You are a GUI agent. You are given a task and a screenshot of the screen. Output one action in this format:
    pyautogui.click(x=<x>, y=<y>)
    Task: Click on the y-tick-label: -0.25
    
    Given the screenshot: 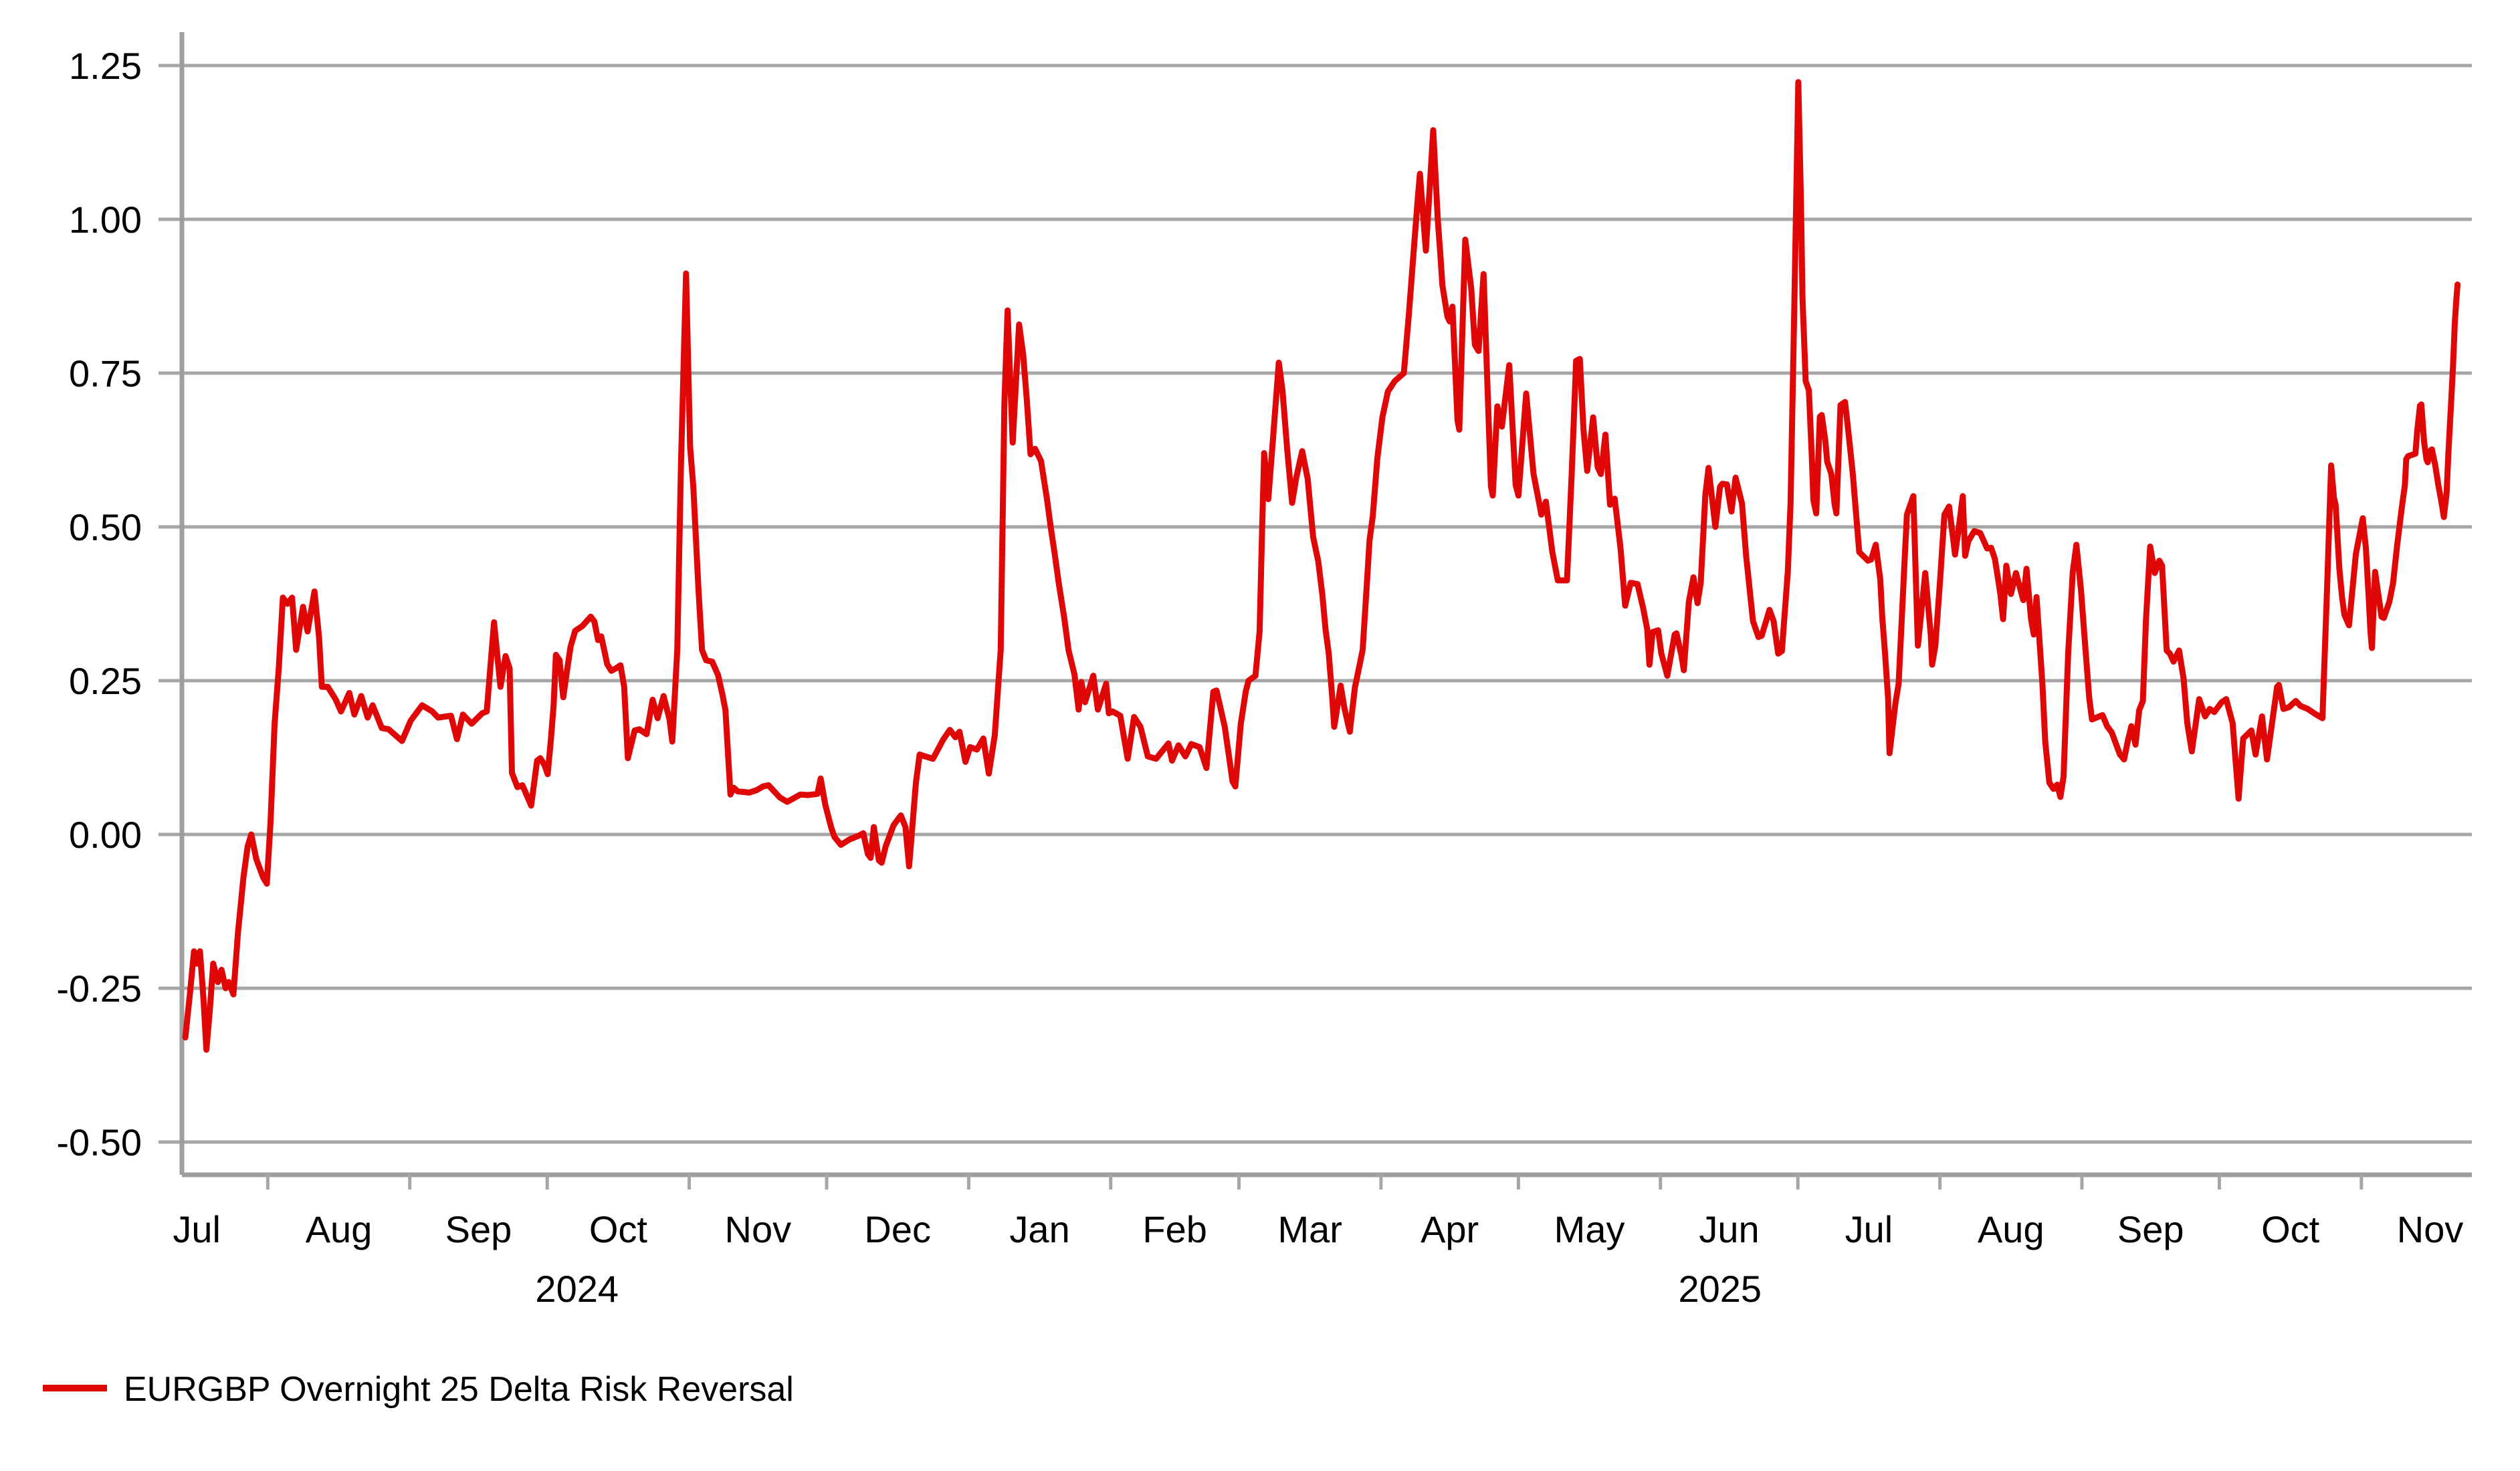 What is the action you would take?
    pyautogui.click(x=99, y=989)
    